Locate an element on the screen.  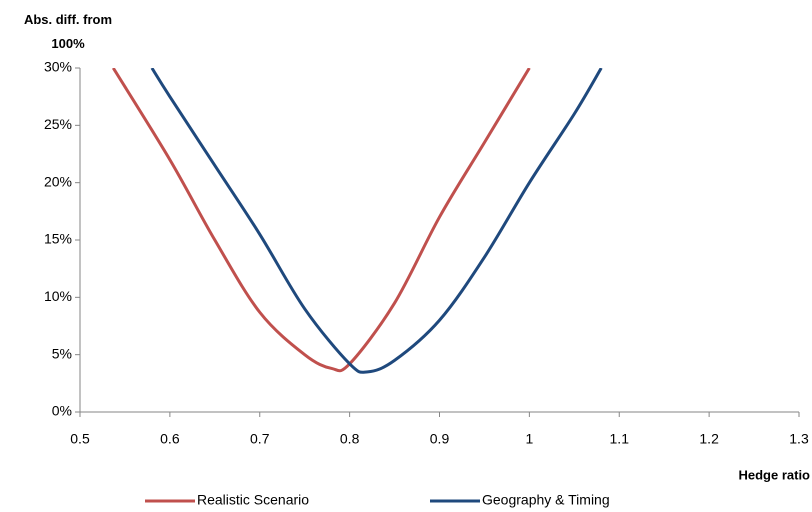
y-tick-label: 0% is located at coordinates (62, 411).